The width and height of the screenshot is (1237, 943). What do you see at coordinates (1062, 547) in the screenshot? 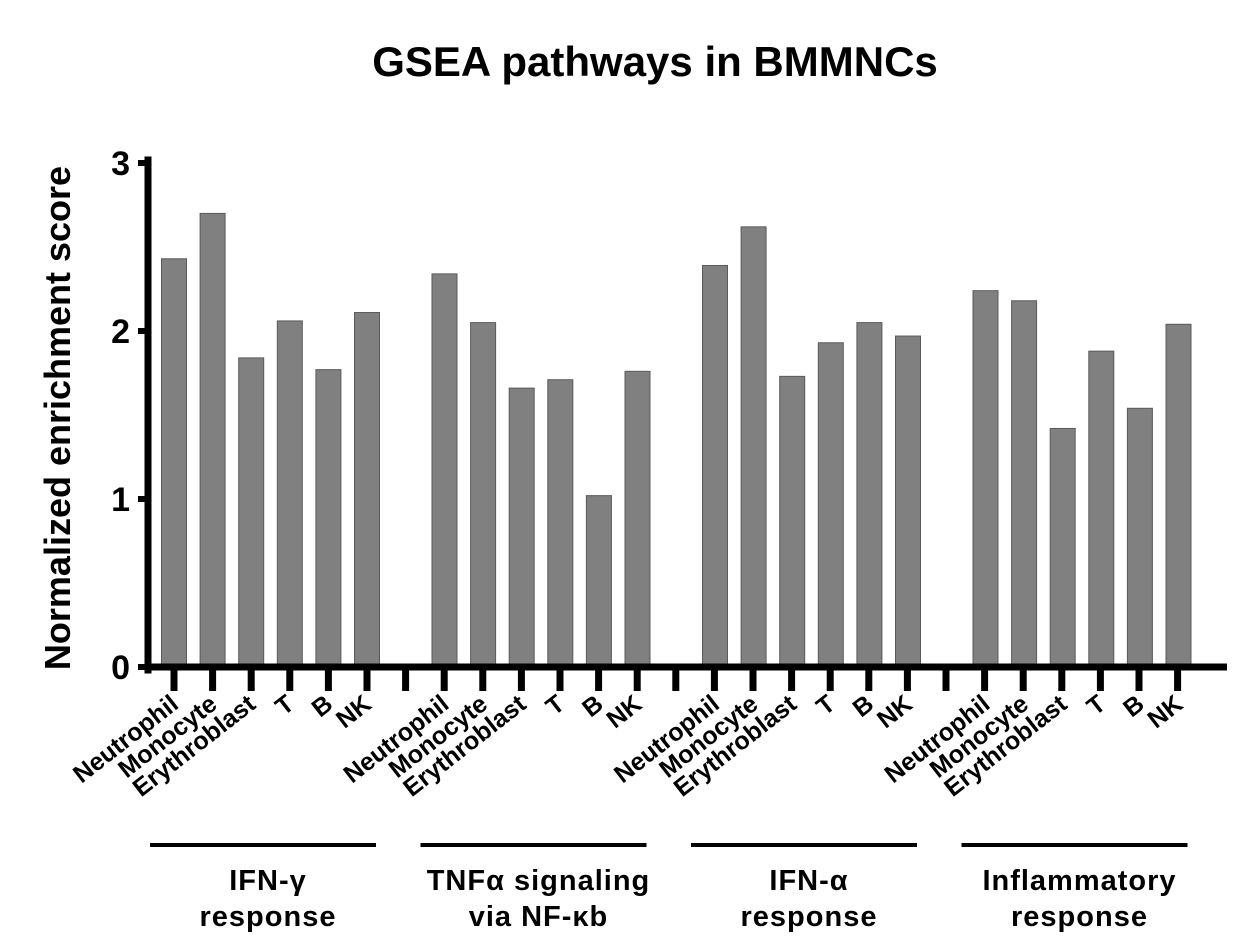
I see `bar-4-erythroblast` at bounding box center [1062, 547].